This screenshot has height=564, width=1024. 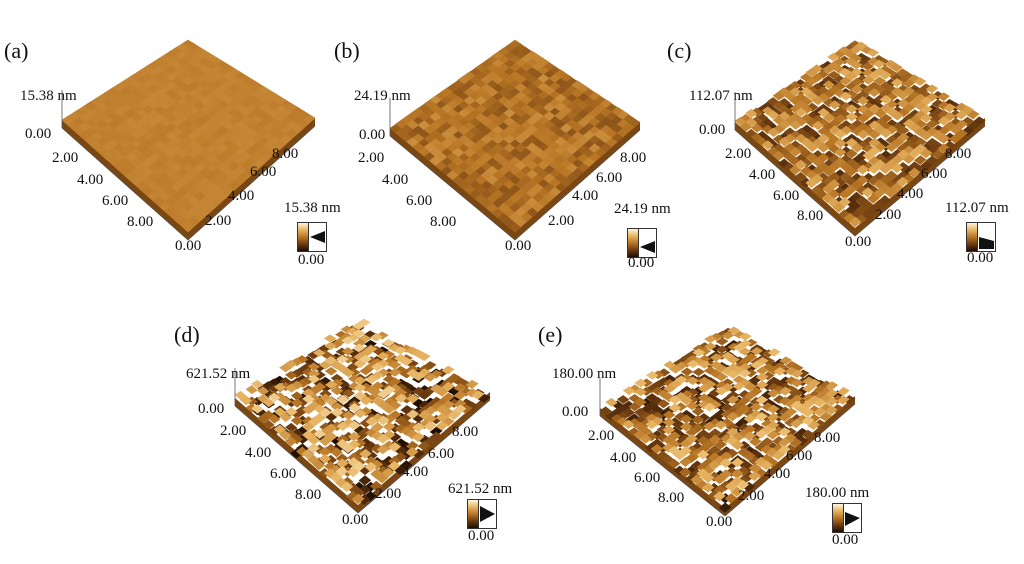 What do you see at coordinates (888, 215) in the screenshot?
I see `x-tick: 2.00` at bounding box center [888, 215].